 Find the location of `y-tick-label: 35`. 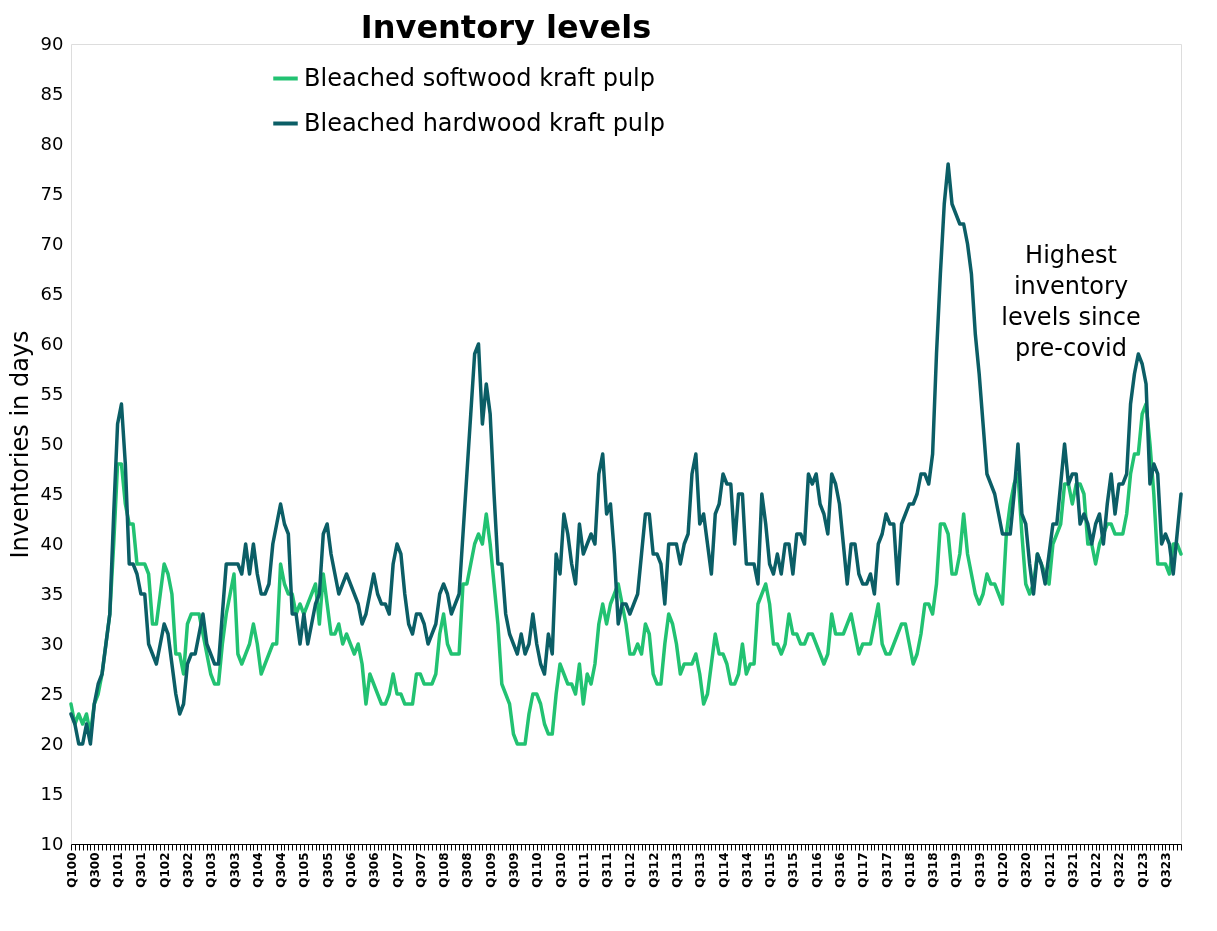

y-tick-label: 35 is located at coordinates (52, 593).